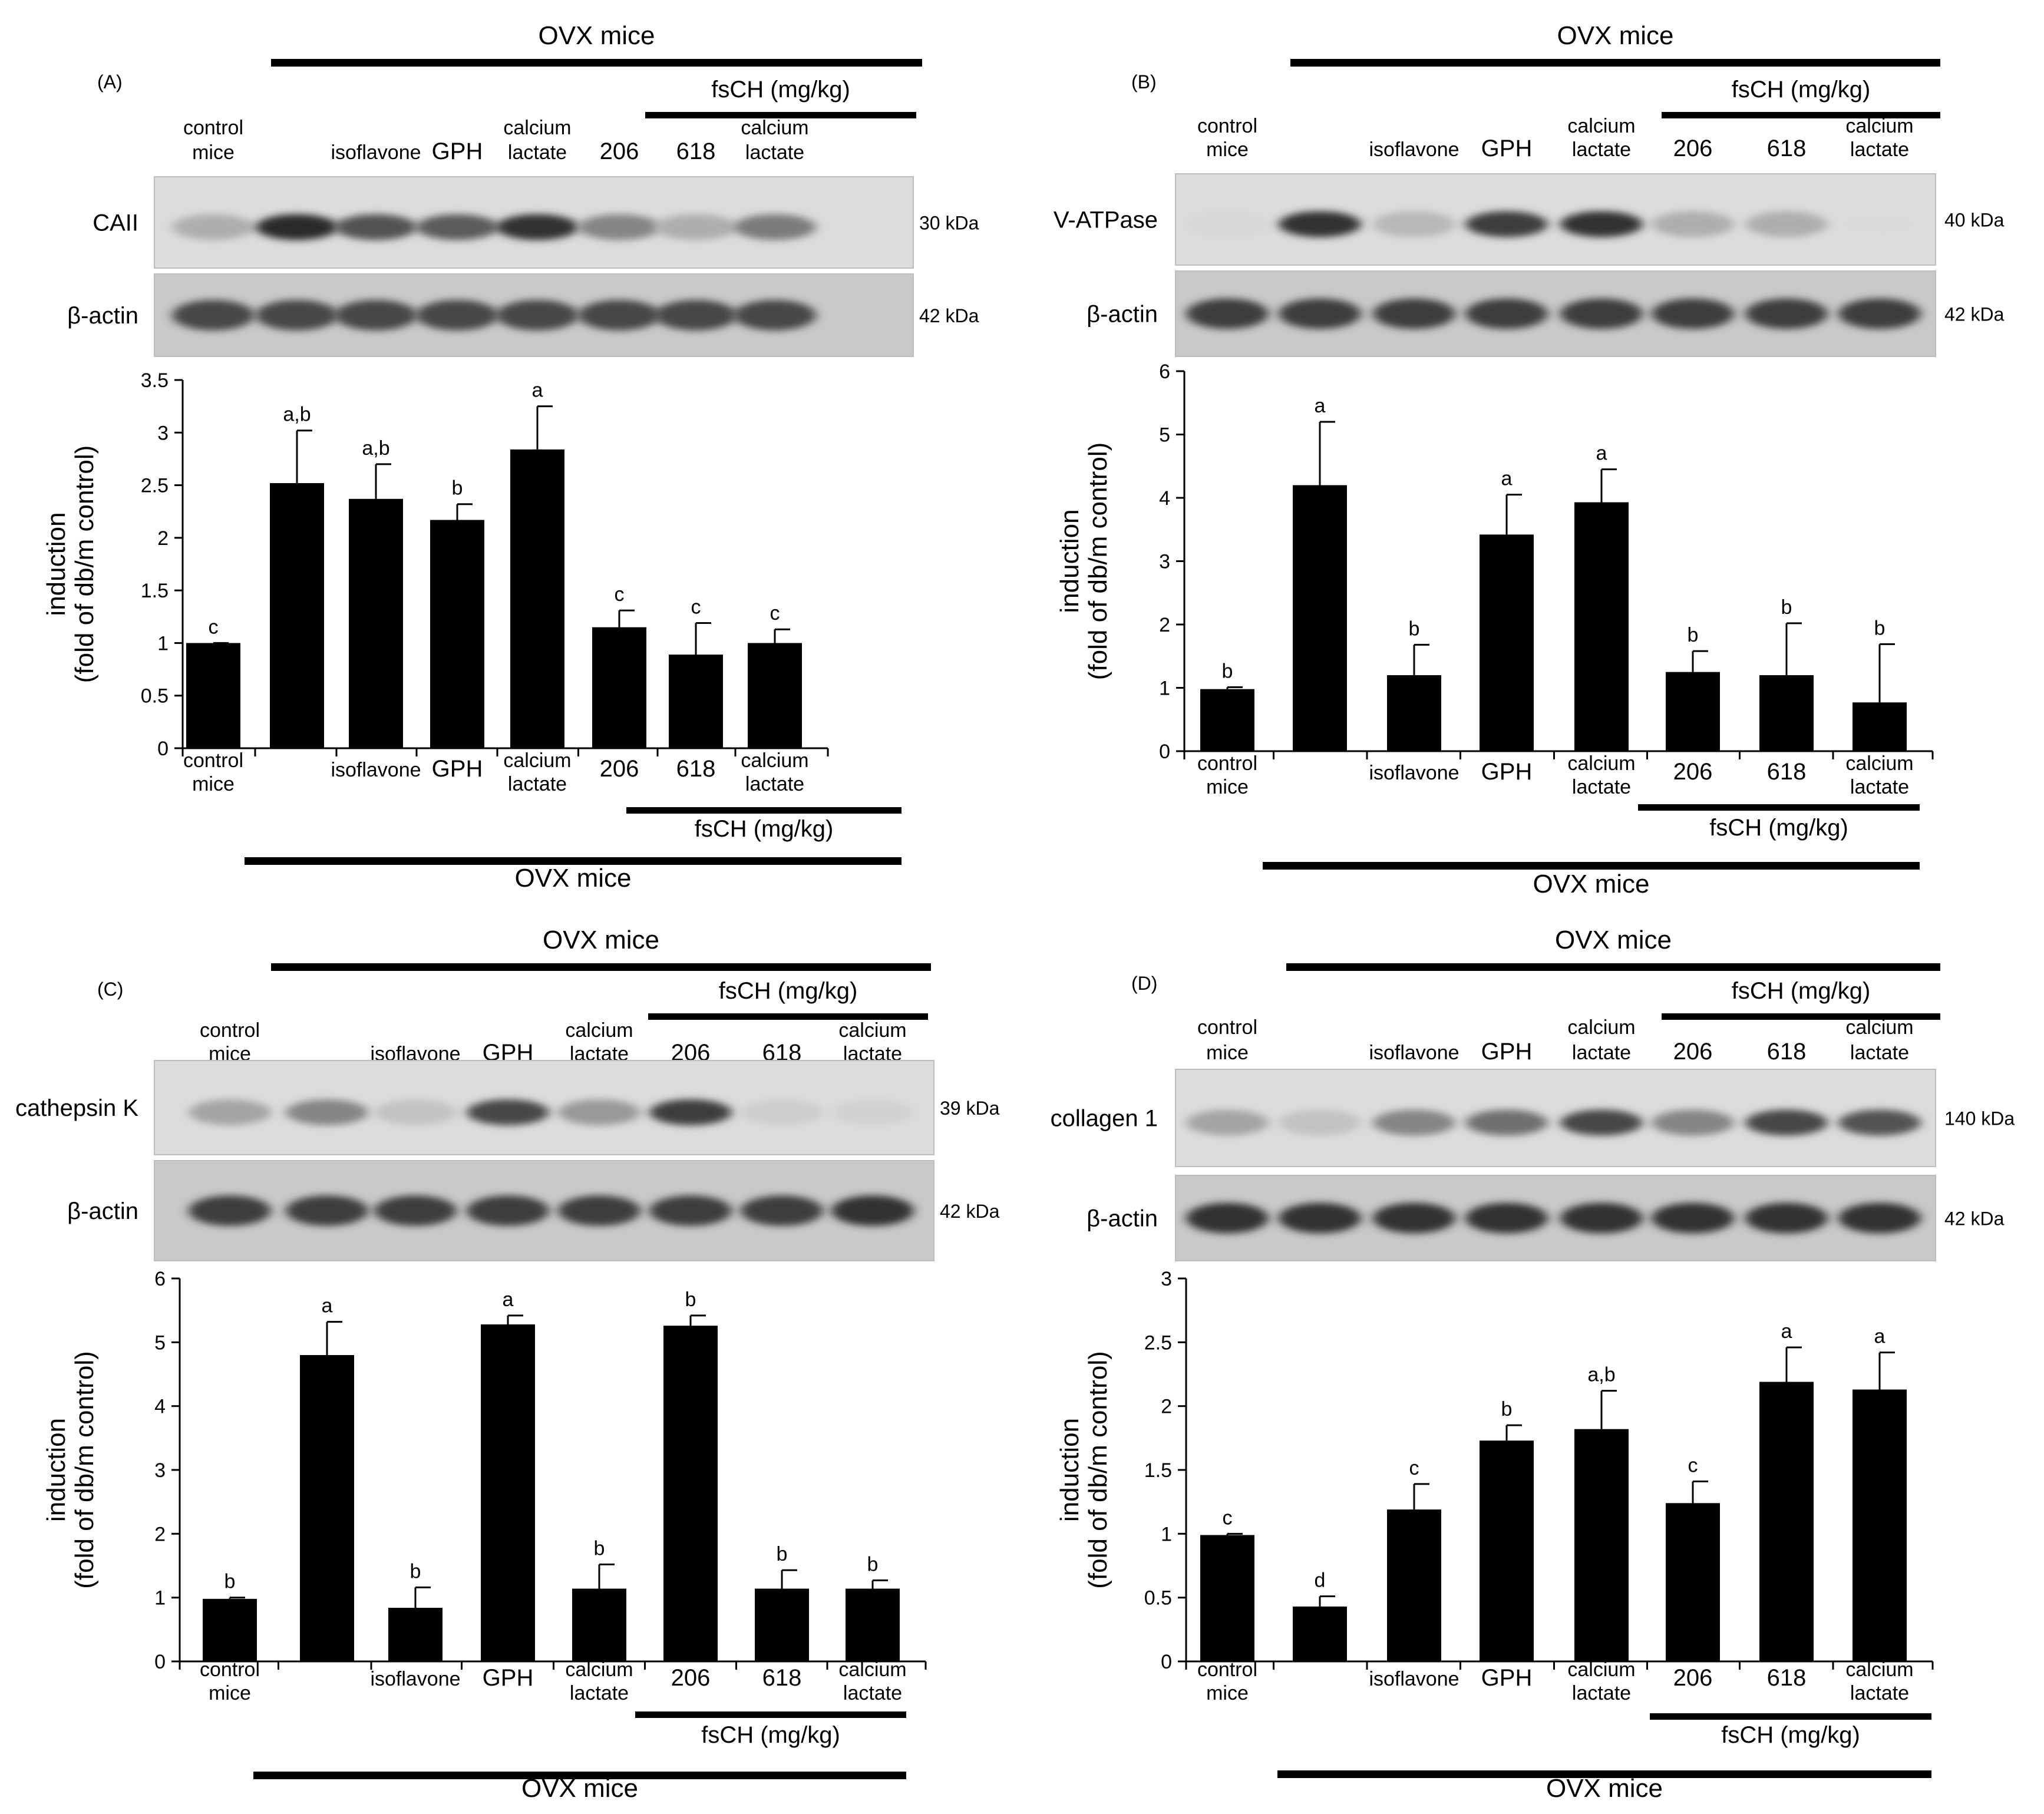  Describe the element at coordinates (579, 1776) in the screenshot. I see `group-bracket-bottom` at that location.